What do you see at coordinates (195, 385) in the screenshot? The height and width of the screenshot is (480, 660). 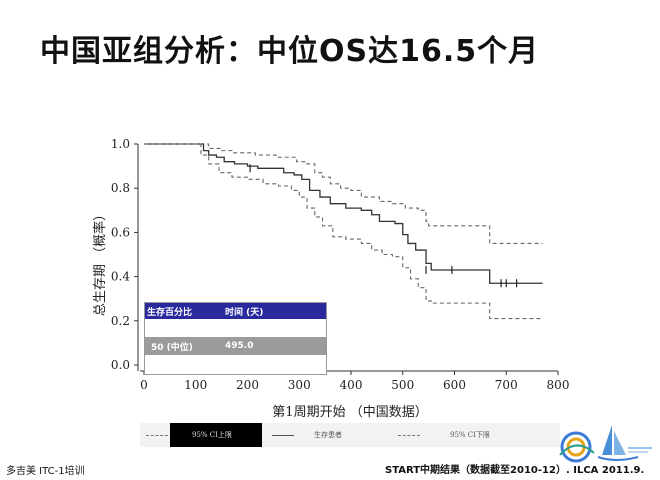 I see `x-tick-label: 100` at bounding box center [195, 385].